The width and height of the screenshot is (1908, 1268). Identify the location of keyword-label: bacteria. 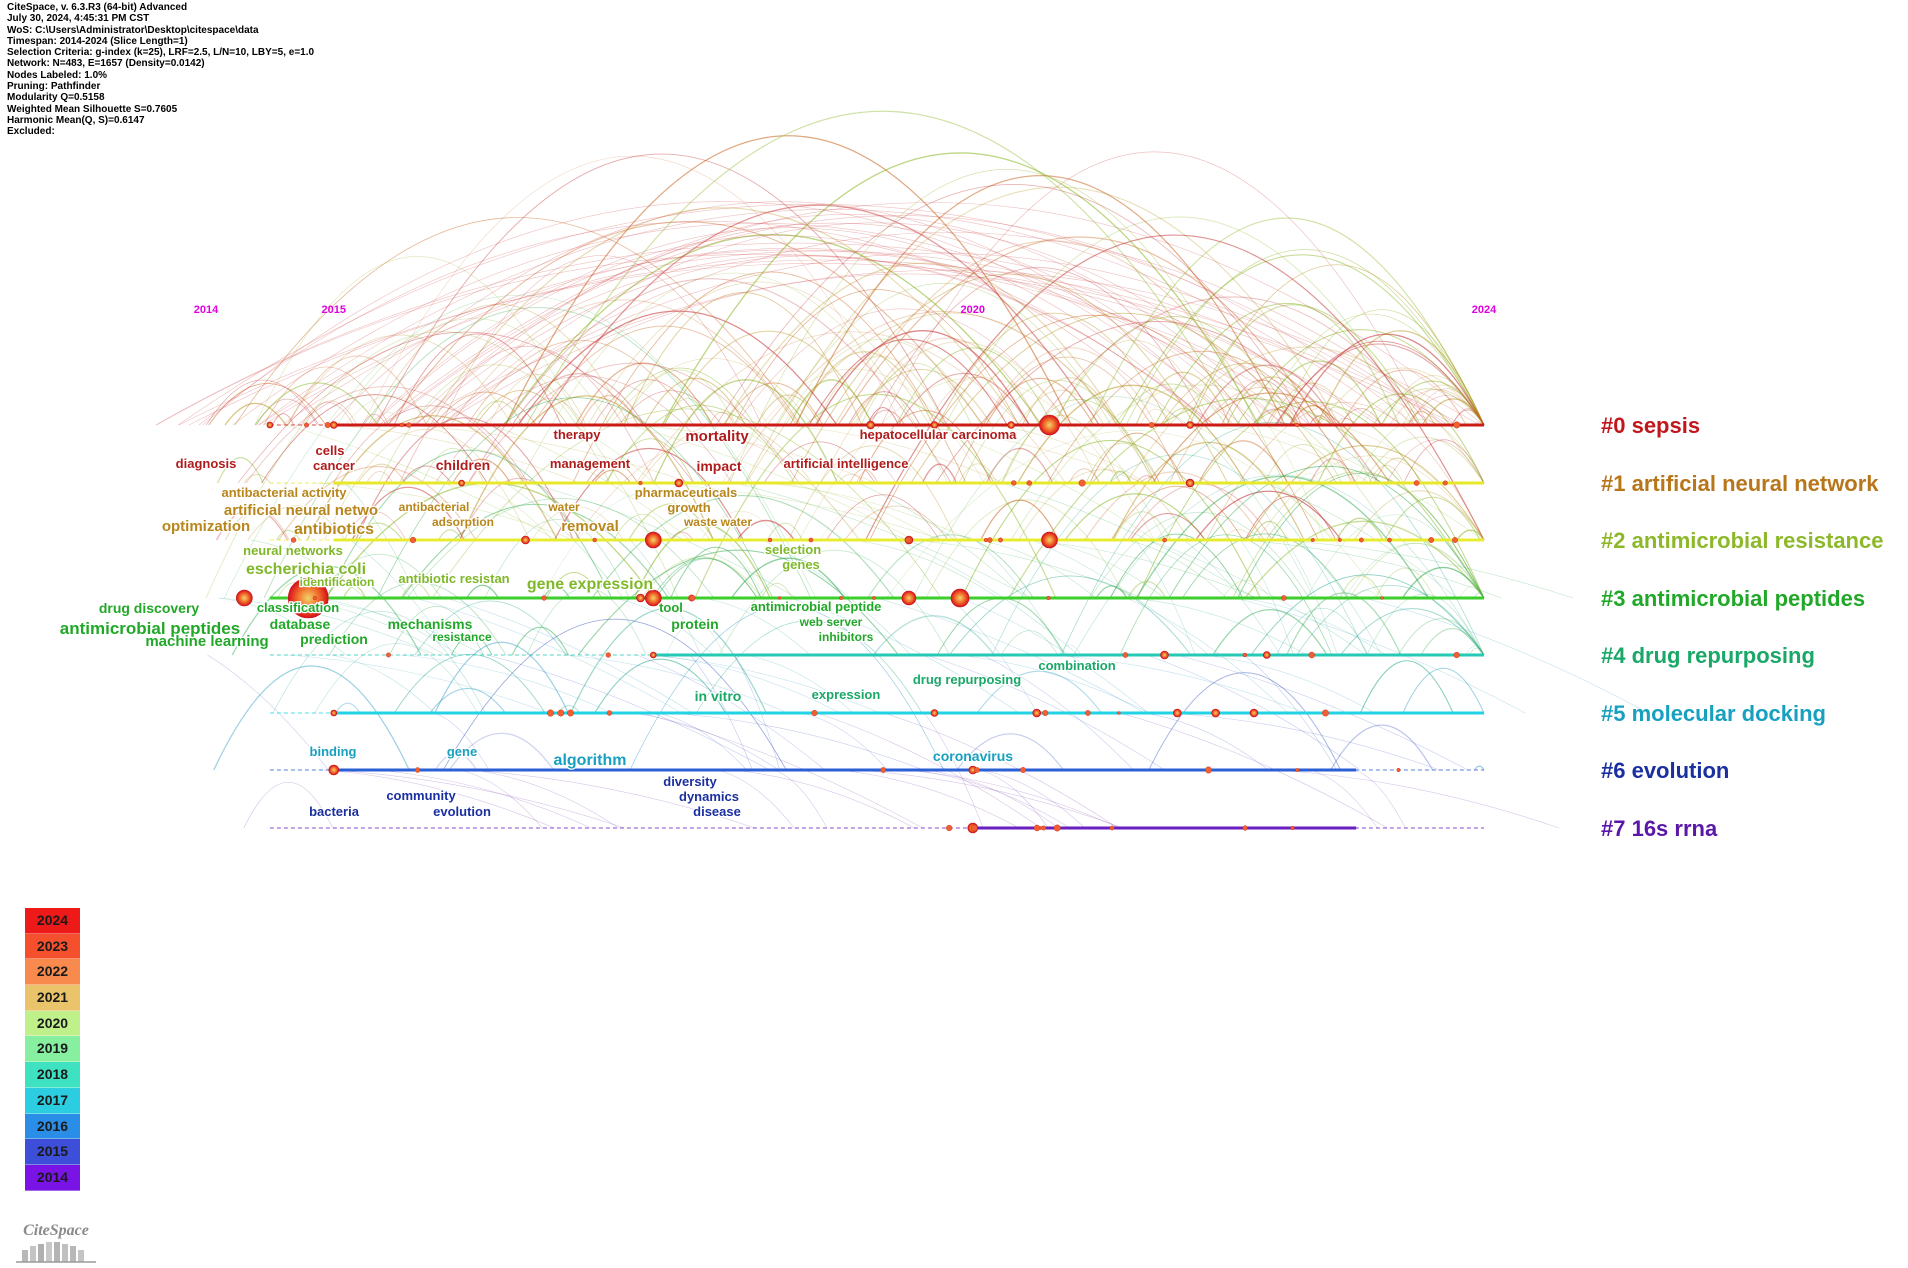
(334, 812).